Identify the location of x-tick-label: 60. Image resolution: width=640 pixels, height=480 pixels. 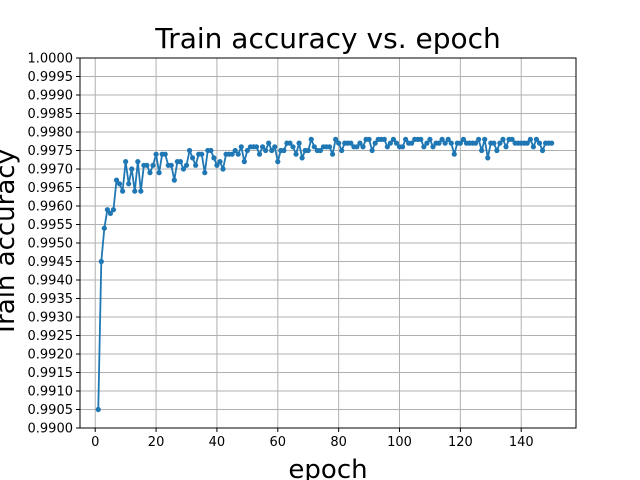
(278, 442).